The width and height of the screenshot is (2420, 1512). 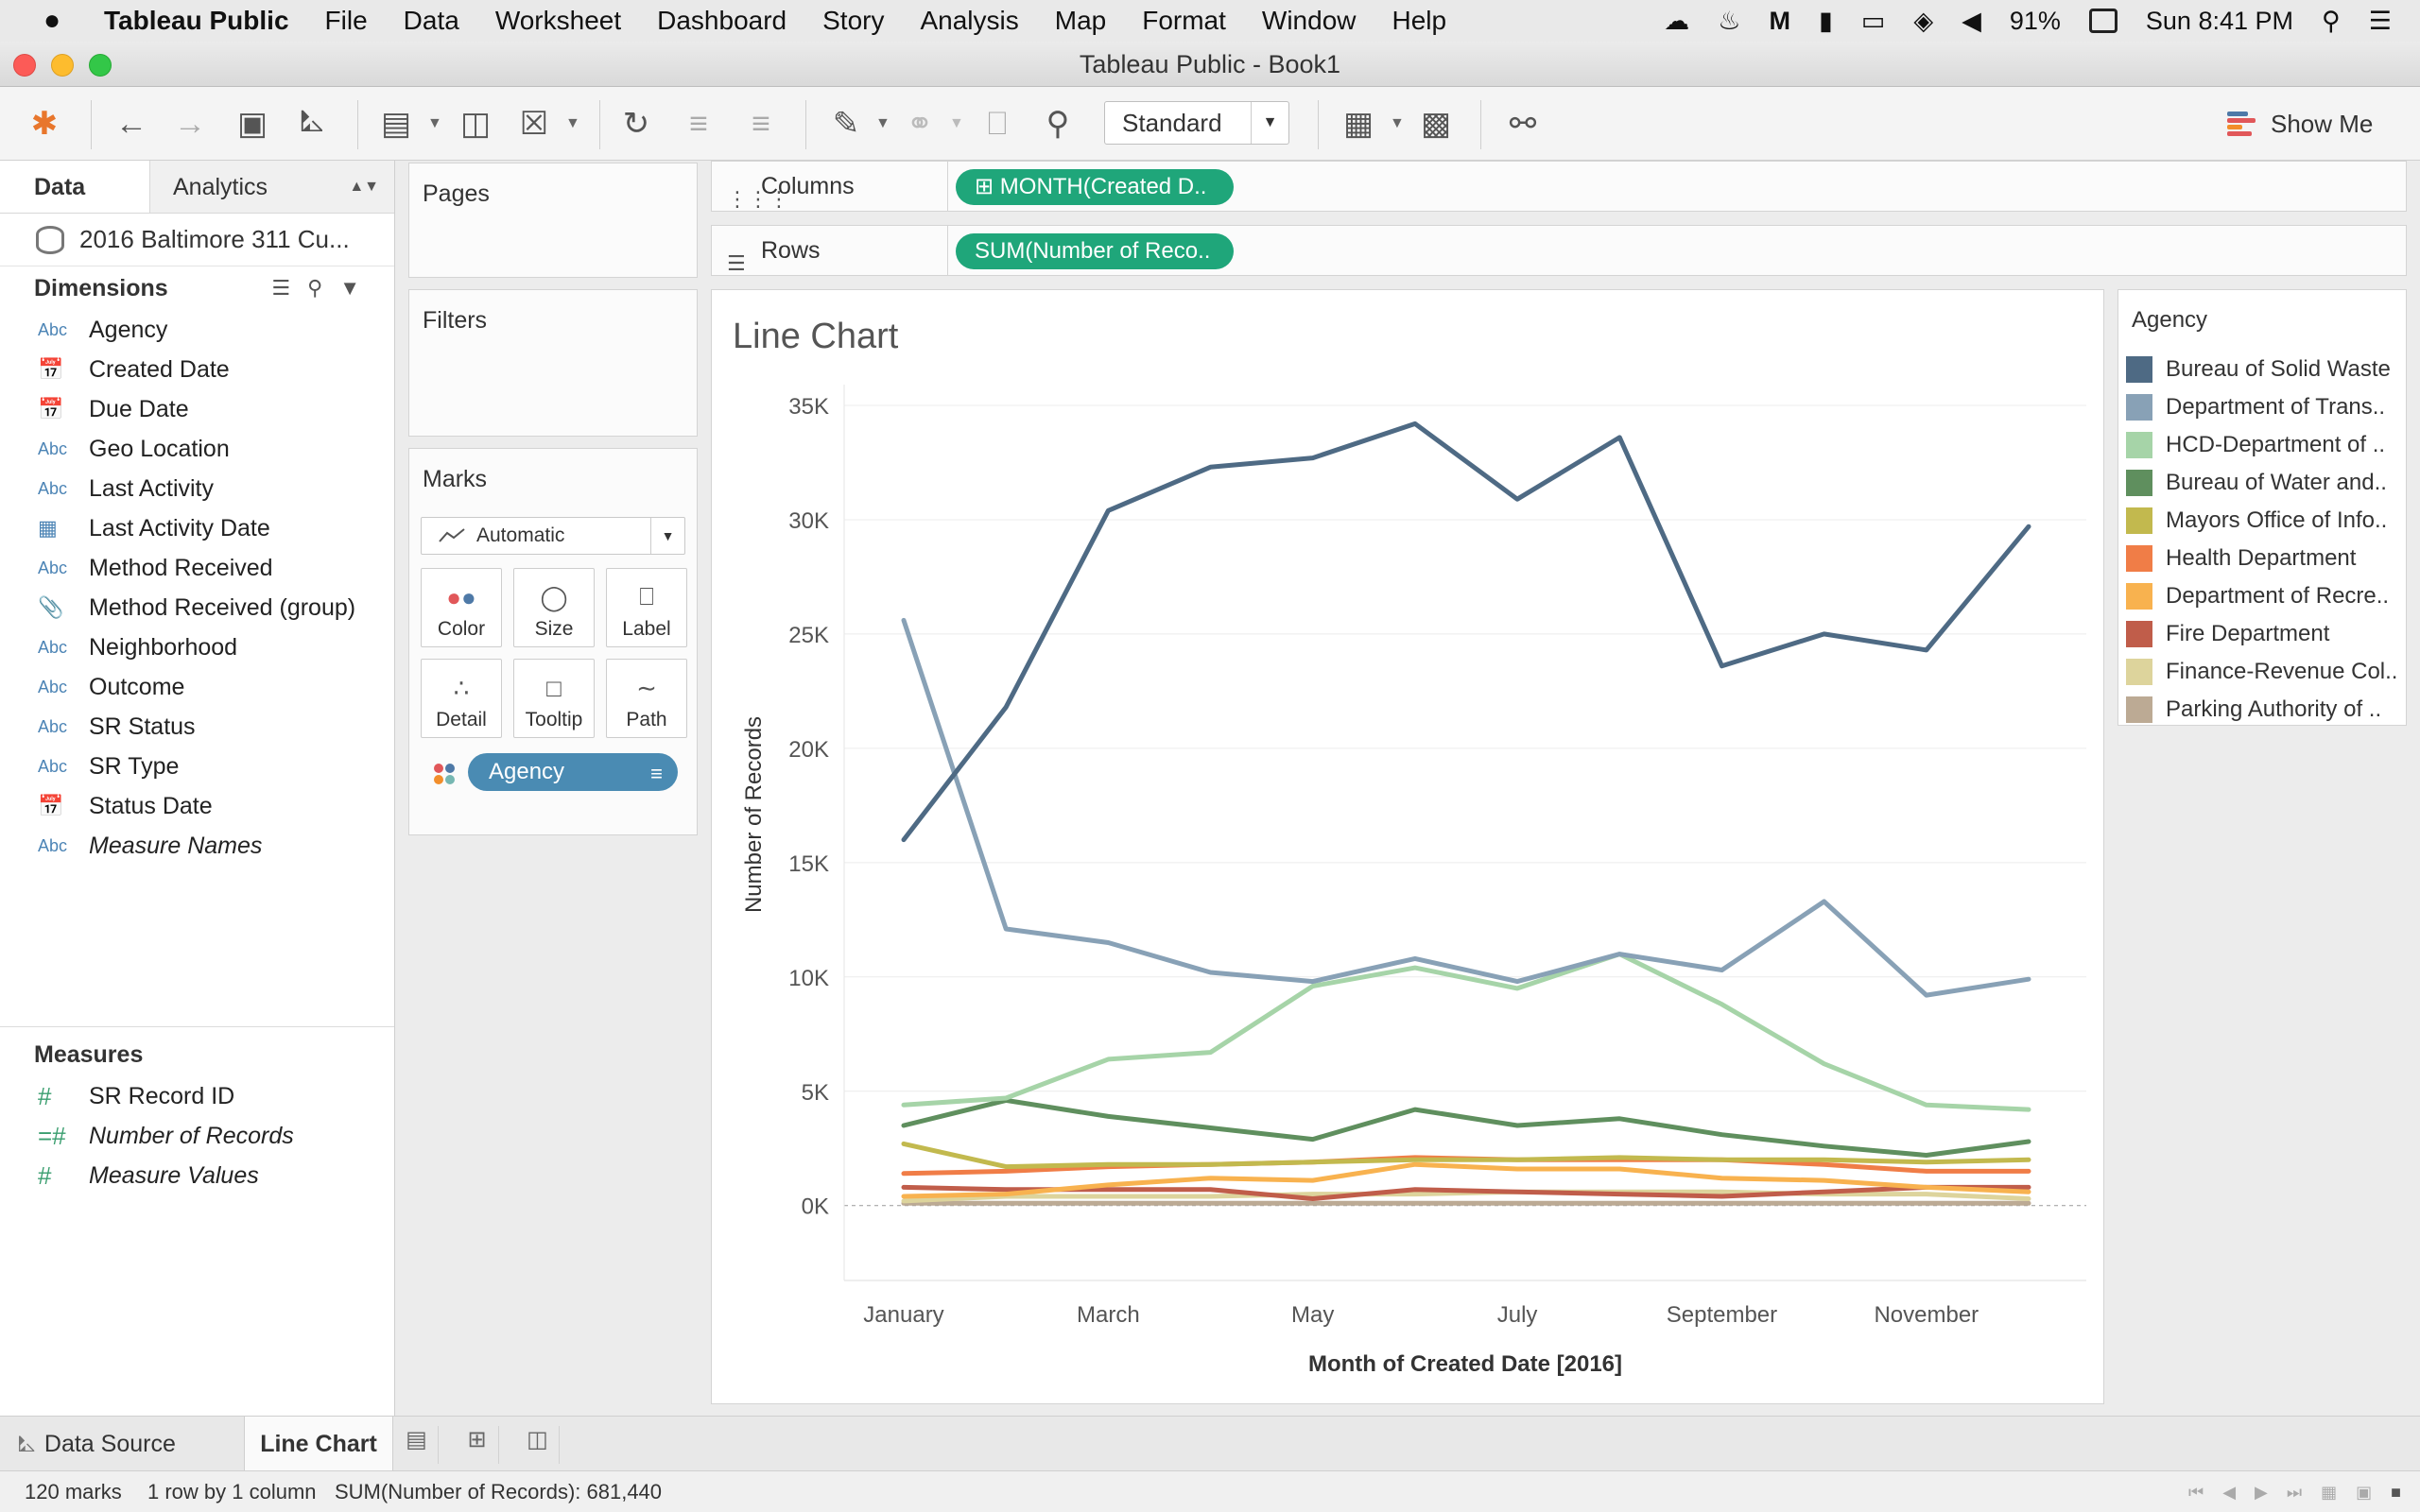 What do you see at coordinates (554, 698) in the screenshot?
I see `tooltip-button: □ Tooltip` at bounding box center [554, 698].